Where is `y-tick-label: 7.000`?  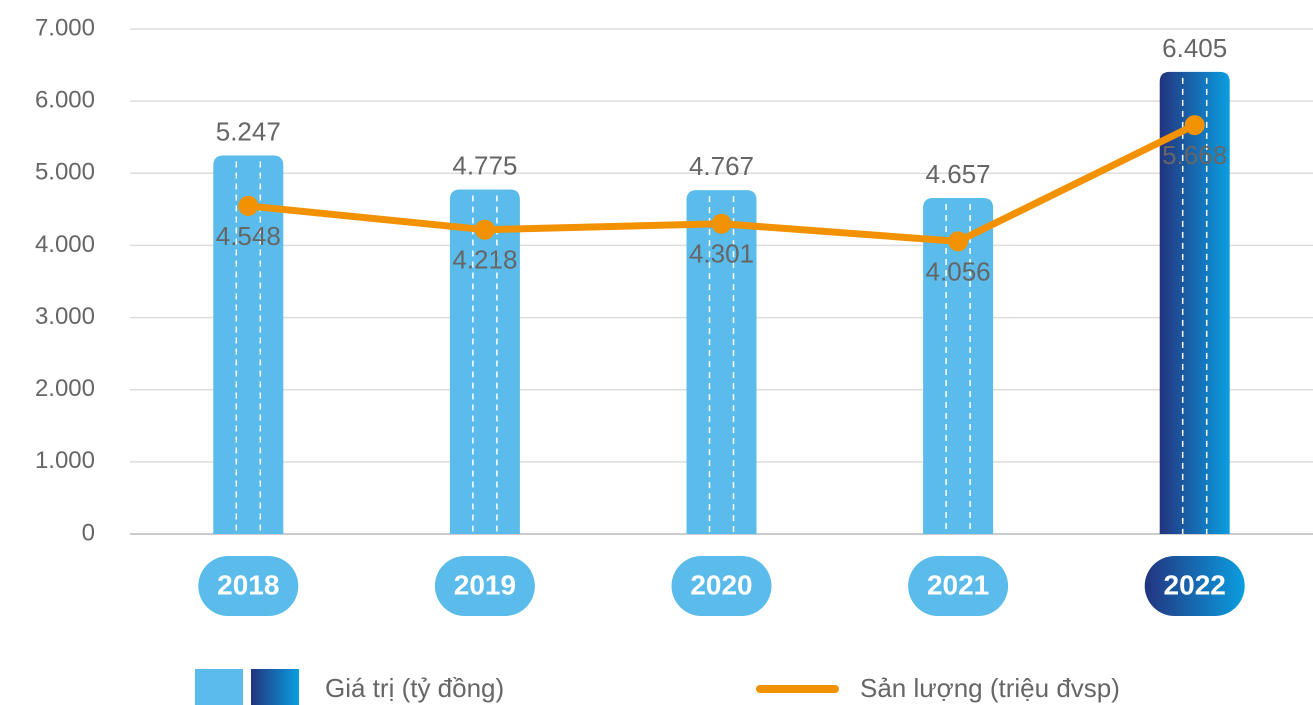 y-tick-label: 7.000 is located at coordinates (65, 27).